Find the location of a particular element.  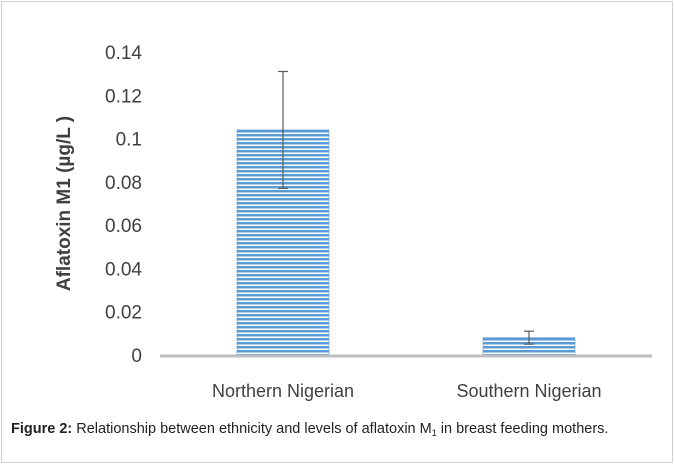

x-tick-label: Southern Nigerian is located at coordinates (528, 391).